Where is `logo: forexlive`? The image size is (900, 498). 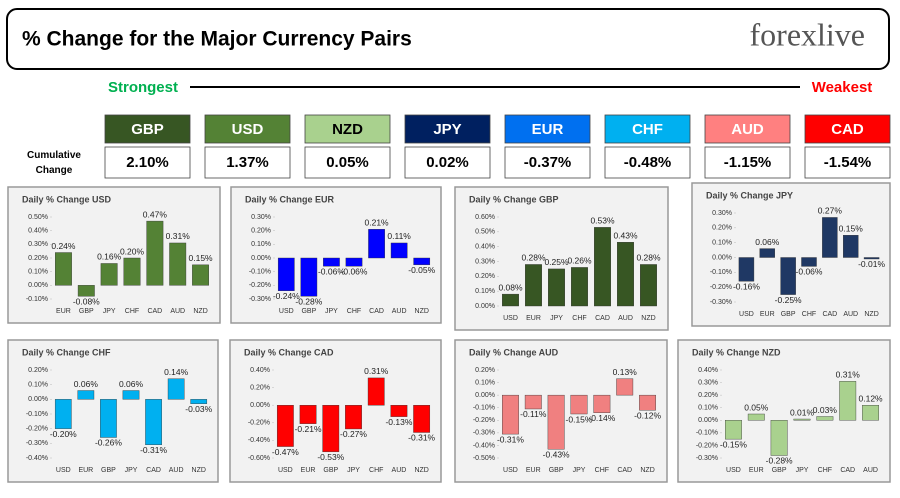
logo: forexlive is located at coordinates (808, 34).